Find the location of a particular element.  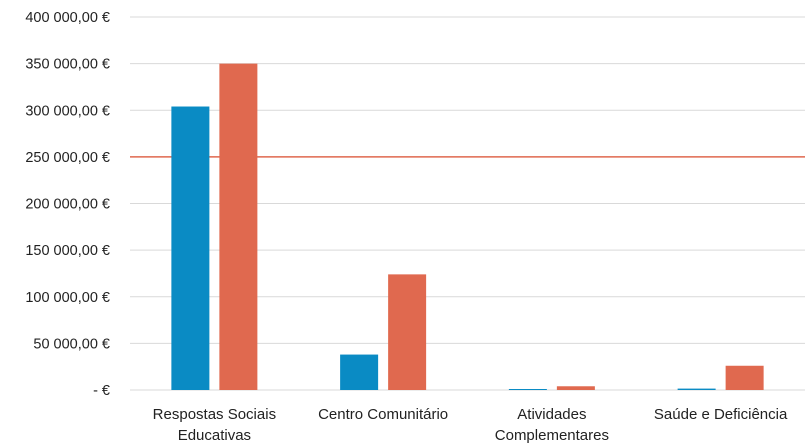

y-tick-label: 200 000,00 € is located at coordinates (67, 205).